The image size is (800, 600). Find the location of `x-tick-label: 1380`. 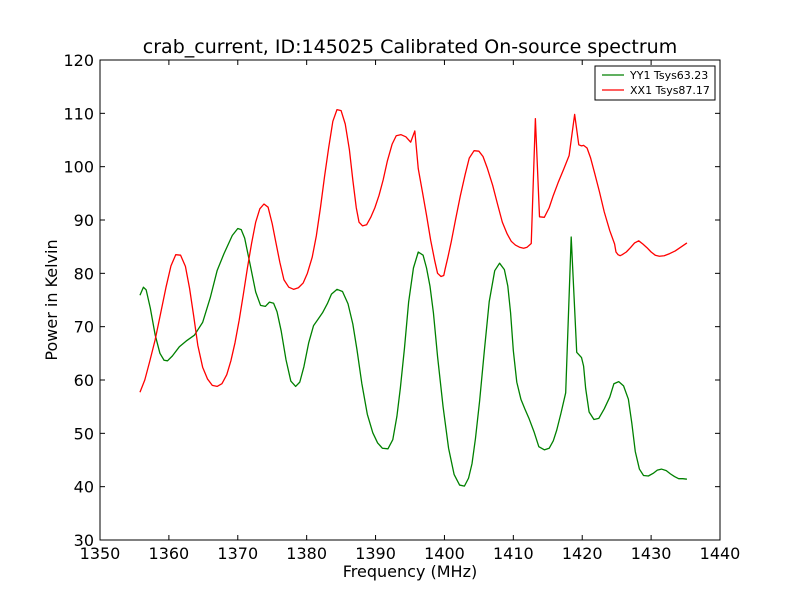

x-tick-label: 1380 is located at coordinates (306, 553).